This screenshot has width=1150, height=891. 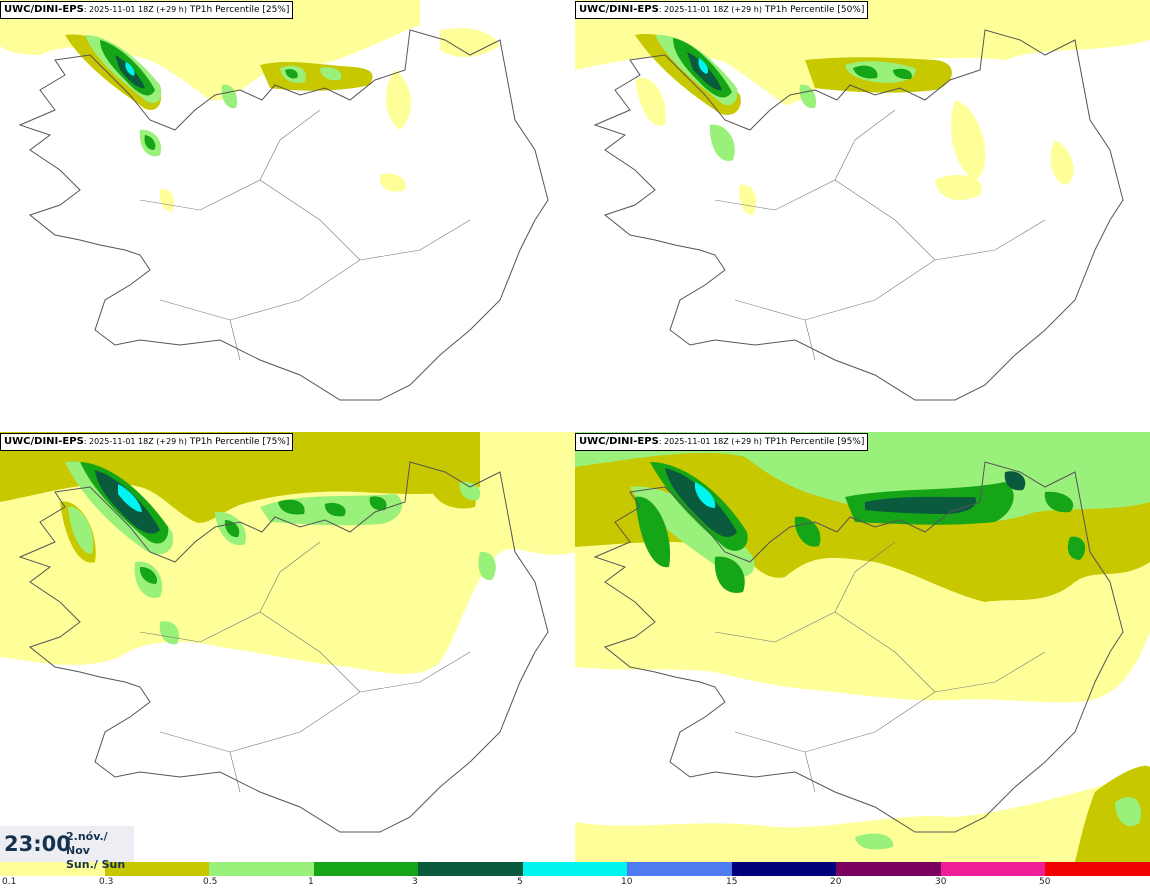 What do you see at coordinates (87, 843) in the screenshot?
I see `valid-date-line1: 2.nóv./ Nov` at bounding box center [87, 843].